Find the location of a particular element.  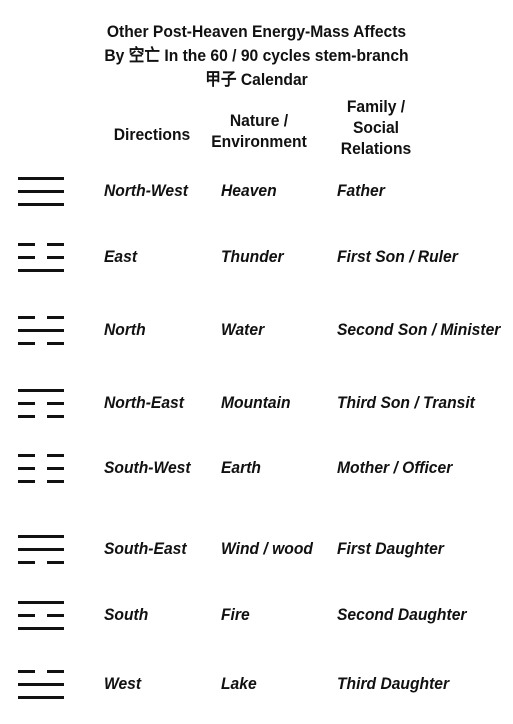

table-row: North Water Second Son / Minister is located at coordinates (256, 330).